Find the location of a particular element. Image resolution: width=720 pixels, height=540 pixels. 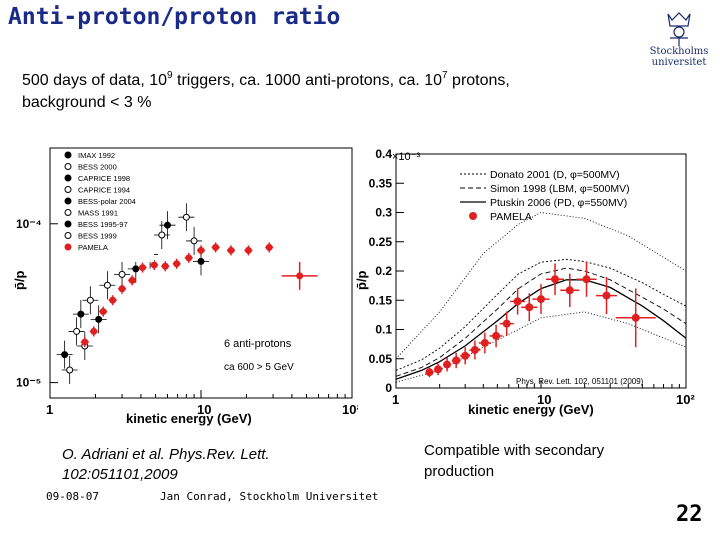

plot1-annotation-count: 6 anti-protons is located at coordinates (258, 344).